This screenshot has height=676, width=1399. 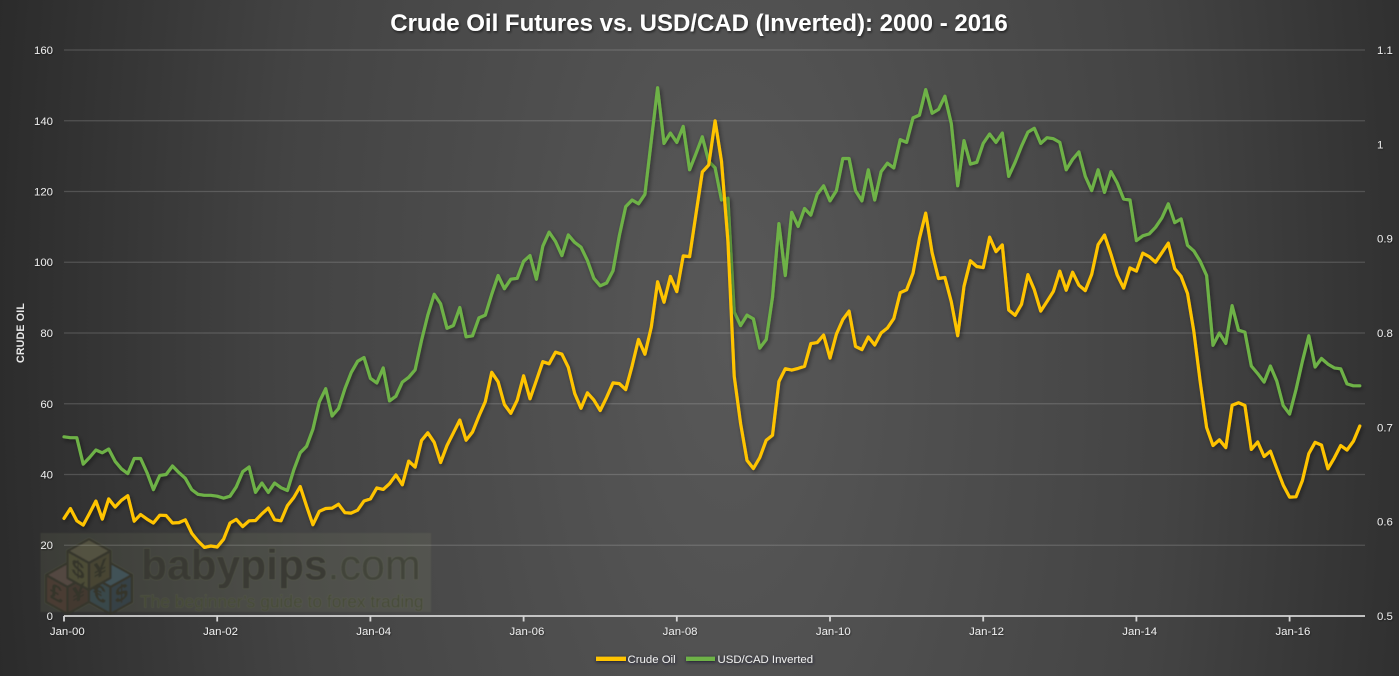 I want to click on svg-text: 140, so click(x=43, y=122).